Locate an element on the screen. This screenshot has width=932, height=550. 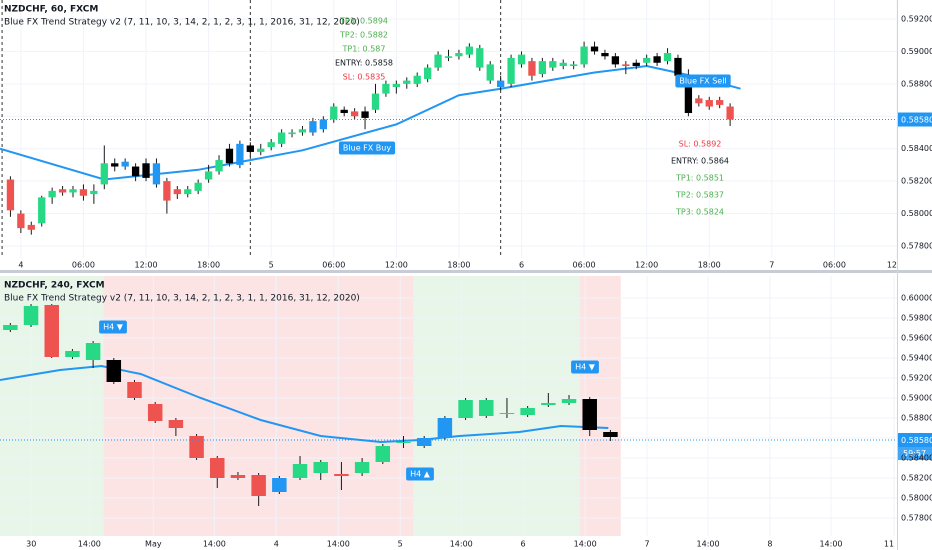
y-tick-label: 0.58200 is located at coordinates (916, 181).